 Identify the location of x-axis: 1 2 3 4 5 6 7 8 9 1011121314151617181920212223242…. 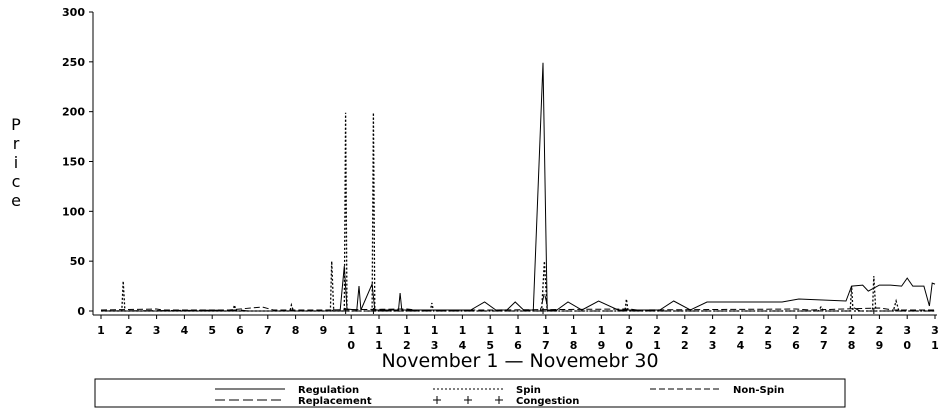
(516, 333).